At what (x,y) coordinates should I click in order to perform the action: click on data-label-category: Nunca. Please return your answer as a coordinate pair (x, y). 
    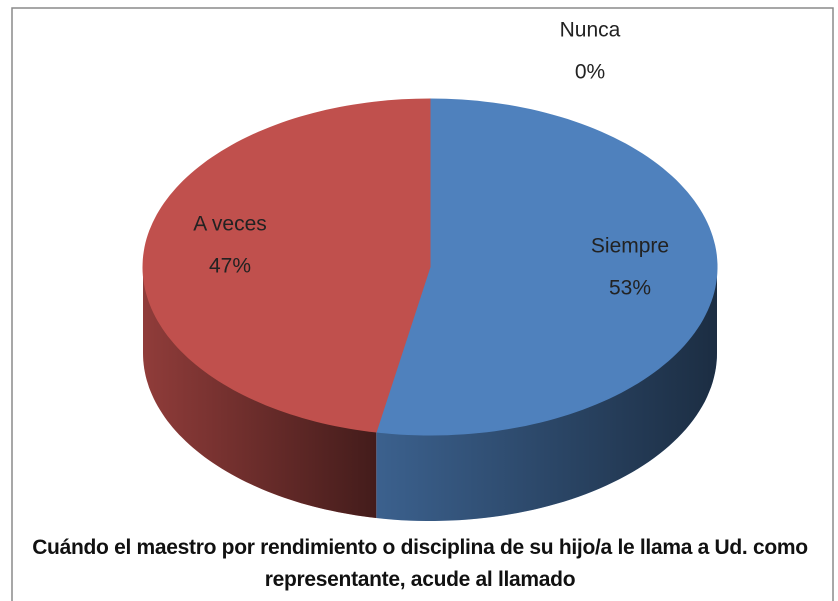
    Looking at the image, I should click on (590, 30).